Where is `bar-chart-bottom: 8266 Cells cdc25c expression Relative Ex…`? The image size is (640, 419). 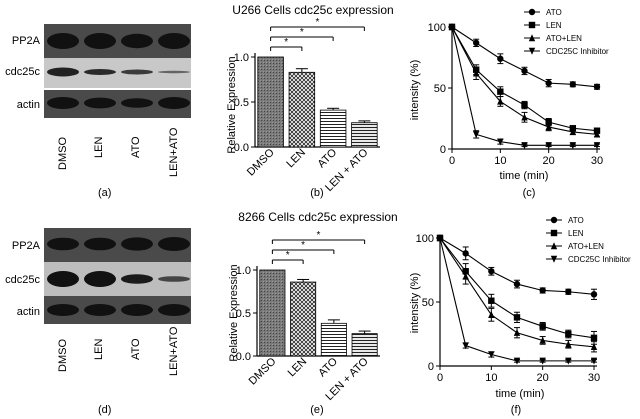 bar-chart-bottom: 8266 Cells cdc25c expression Relative Ex… is located at coordinates (313, 313).